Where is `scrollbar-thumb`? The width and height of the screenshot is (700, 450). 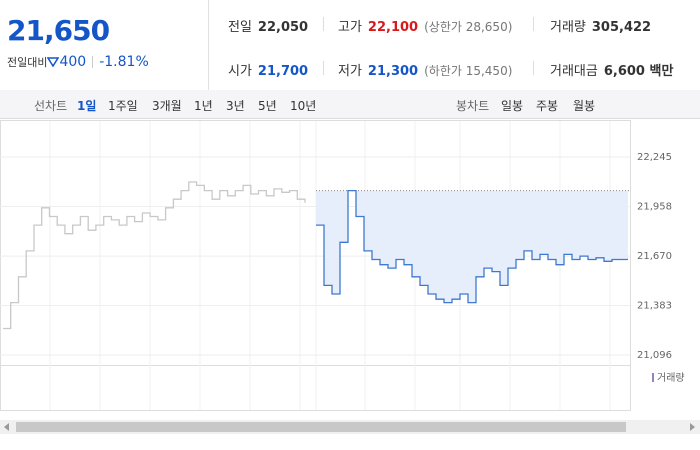
scrollbar-thumb is located at coordinates (321, 427).